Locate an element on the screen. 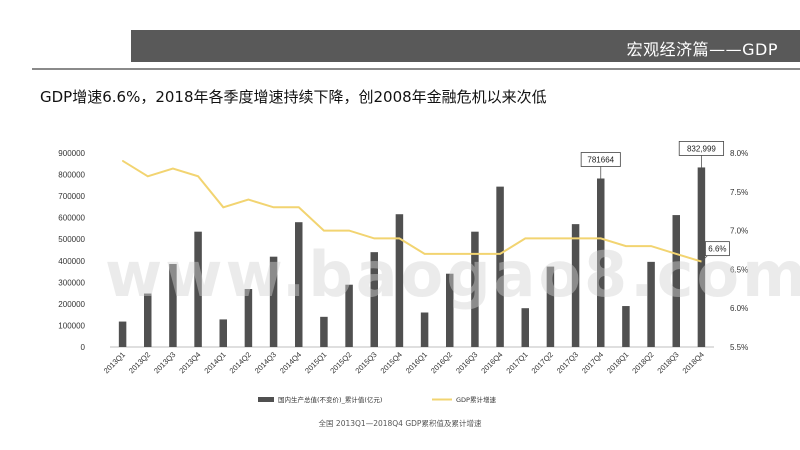 Image resolution: width=800 pixels, height=450 pixels. x-tick-label: 2018Q1 is located at coordinates (617, 362).